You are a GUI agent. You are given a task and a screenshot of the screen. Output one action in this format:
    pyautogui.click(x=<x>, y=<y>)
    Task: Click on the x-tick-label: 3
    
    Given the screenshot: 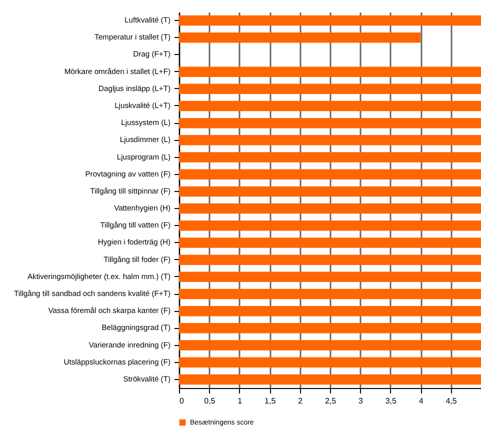 What is the action you would take?
    pyautogui.click(x=361, y=401)
    